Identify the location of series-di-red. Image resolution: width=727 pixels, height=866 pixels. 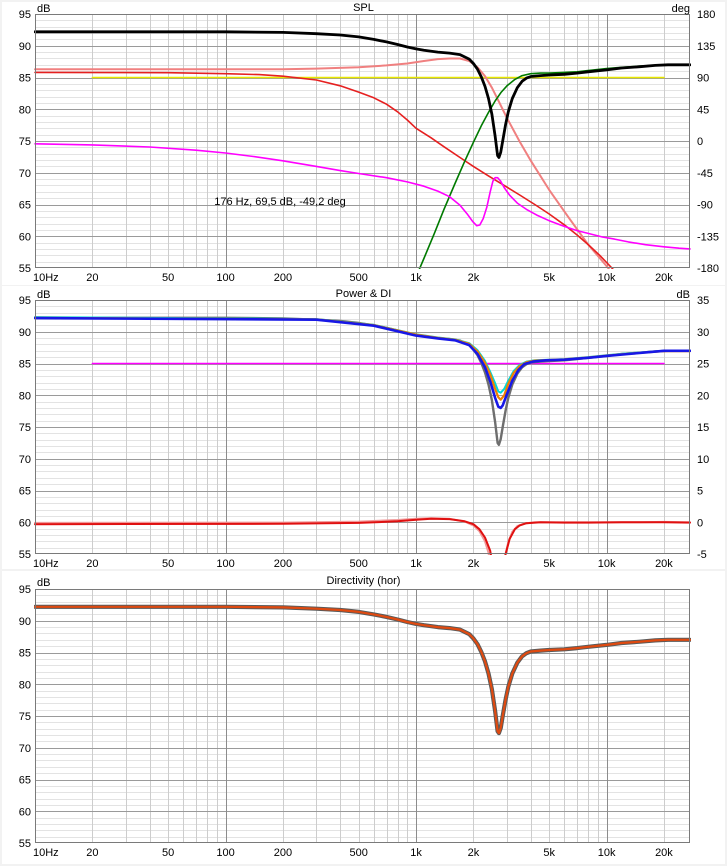
(362, 536).